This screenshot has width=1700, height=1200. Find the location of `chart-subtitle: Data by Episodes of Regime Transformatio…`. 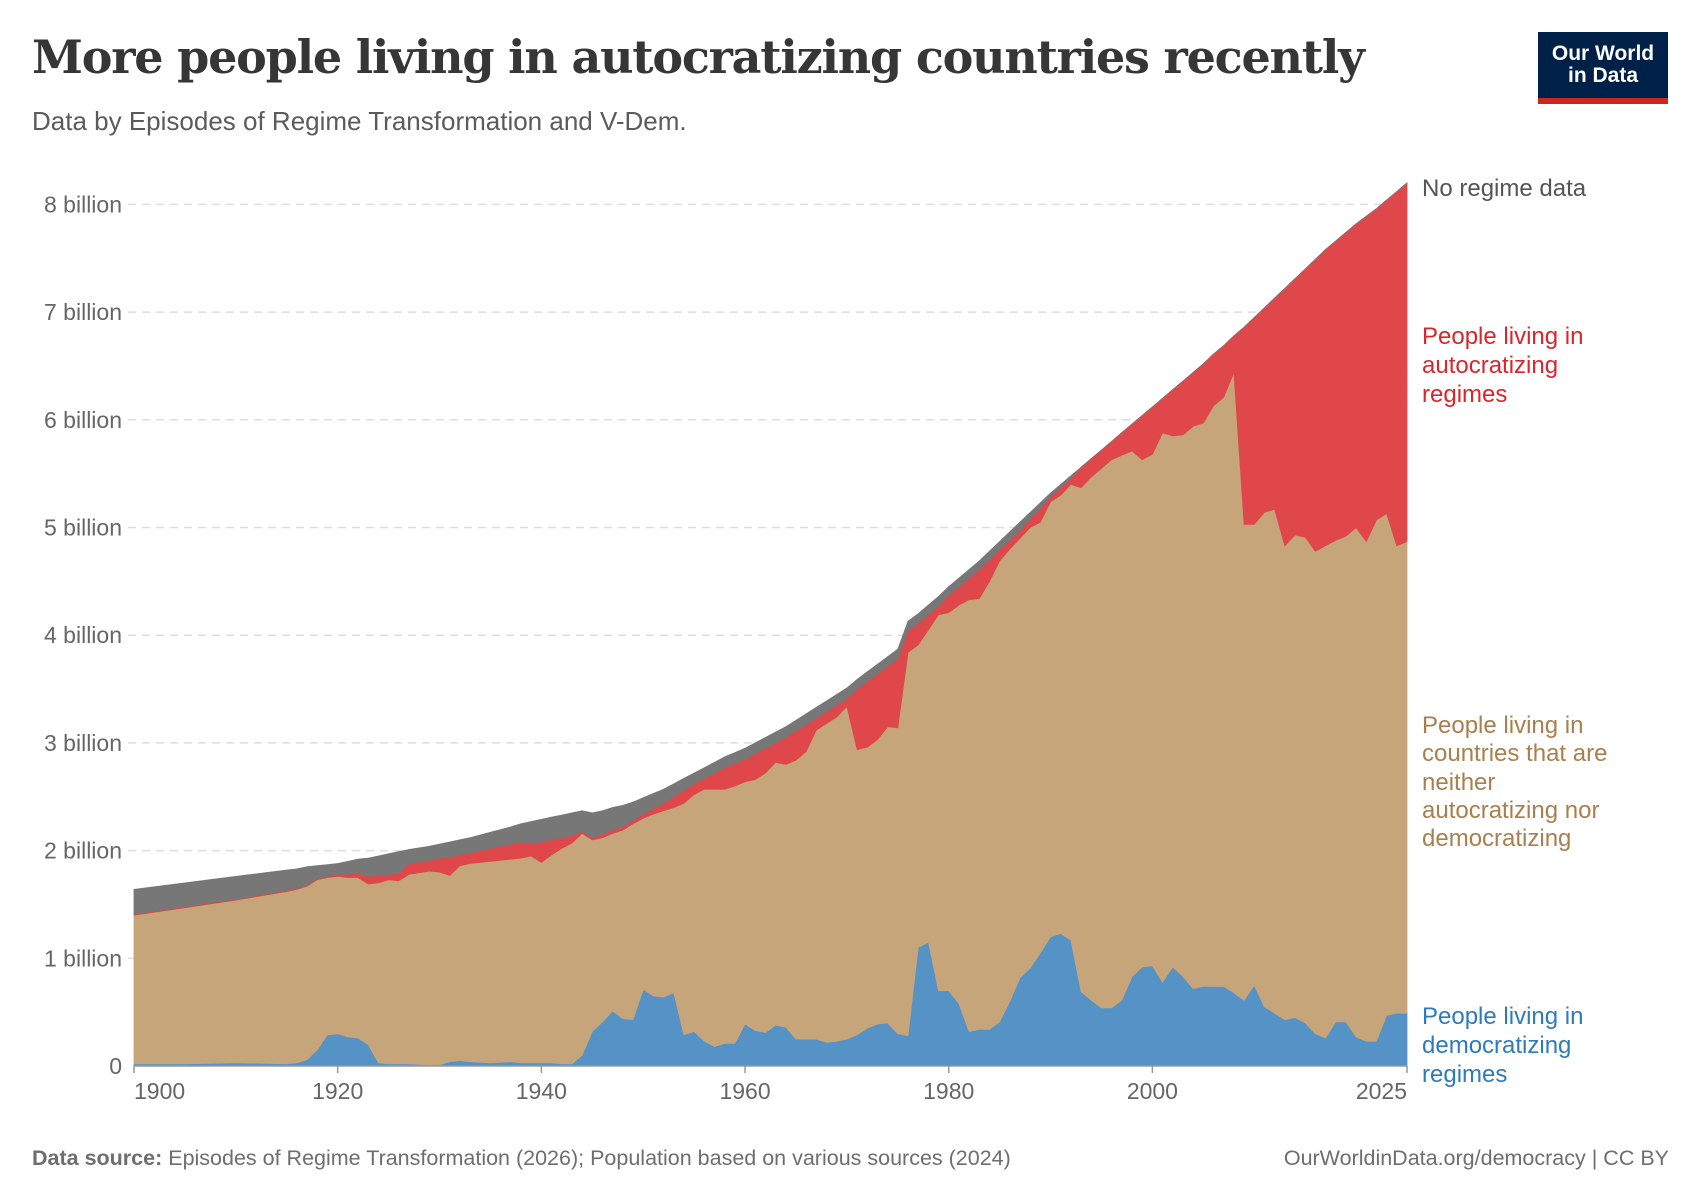

chart-subtitle: Data by Episodes of Regime Transformatio… is located at coordinates (359, 121).